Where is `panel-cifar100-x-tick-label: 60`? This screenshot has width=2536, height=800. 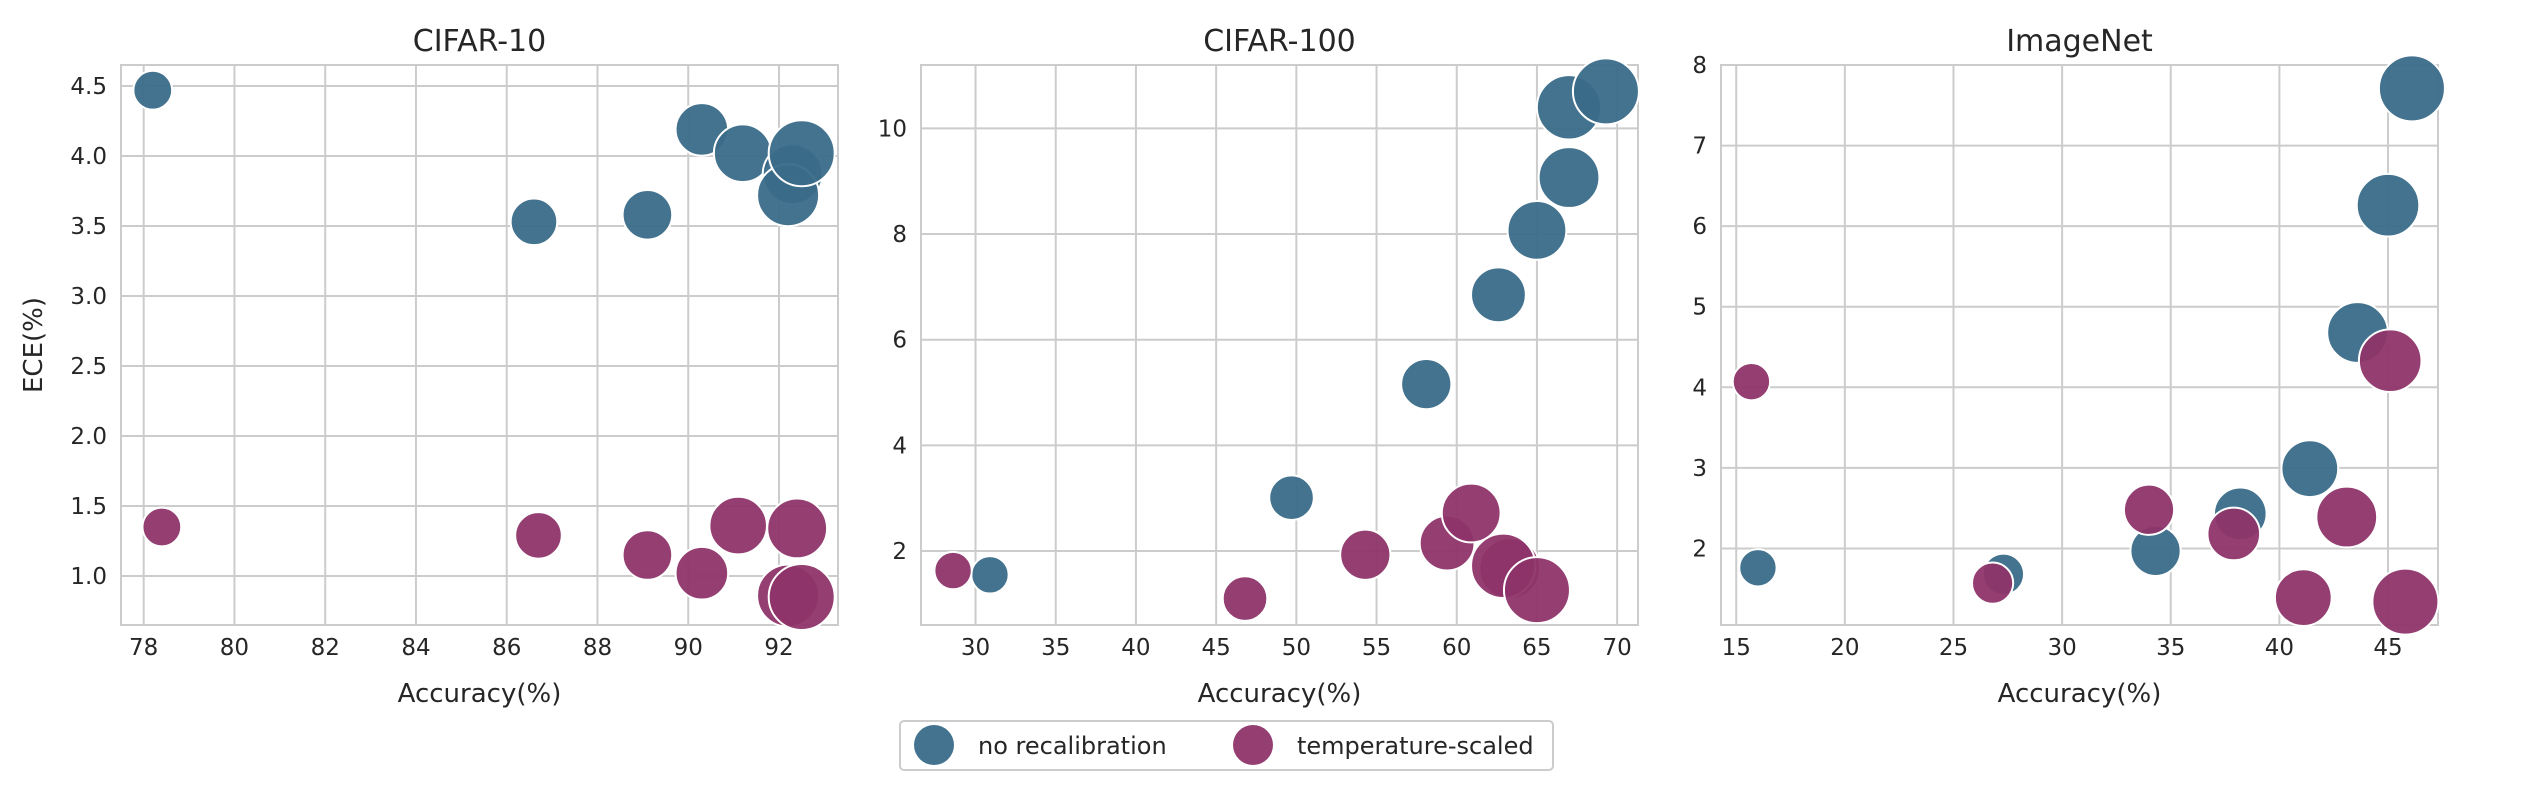
panel-cifar100-x-tick-label: 60 is located at coordinates (1456, 648).